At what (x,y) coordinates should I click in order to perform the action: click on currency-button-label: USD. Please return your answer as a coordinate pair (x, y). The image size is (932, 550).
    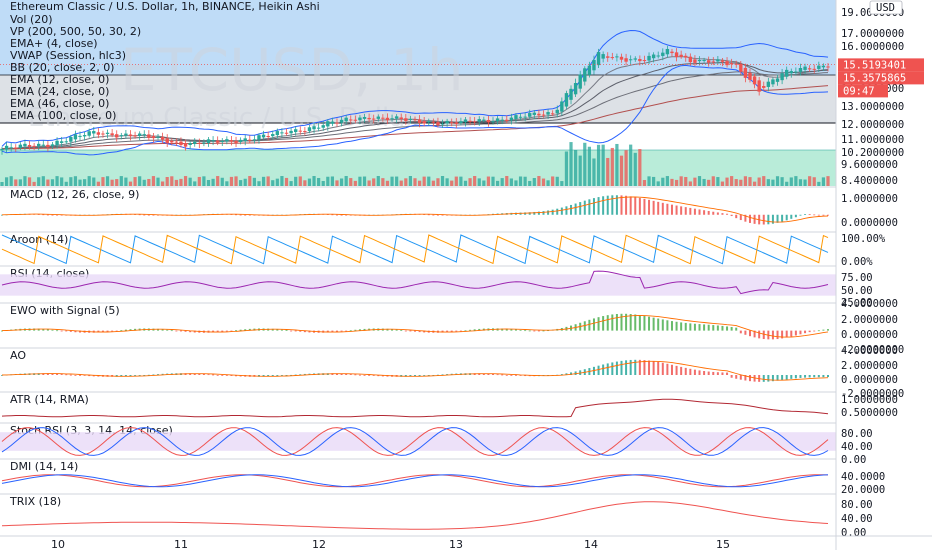
    Looking at the image, I should click on (885, 8).